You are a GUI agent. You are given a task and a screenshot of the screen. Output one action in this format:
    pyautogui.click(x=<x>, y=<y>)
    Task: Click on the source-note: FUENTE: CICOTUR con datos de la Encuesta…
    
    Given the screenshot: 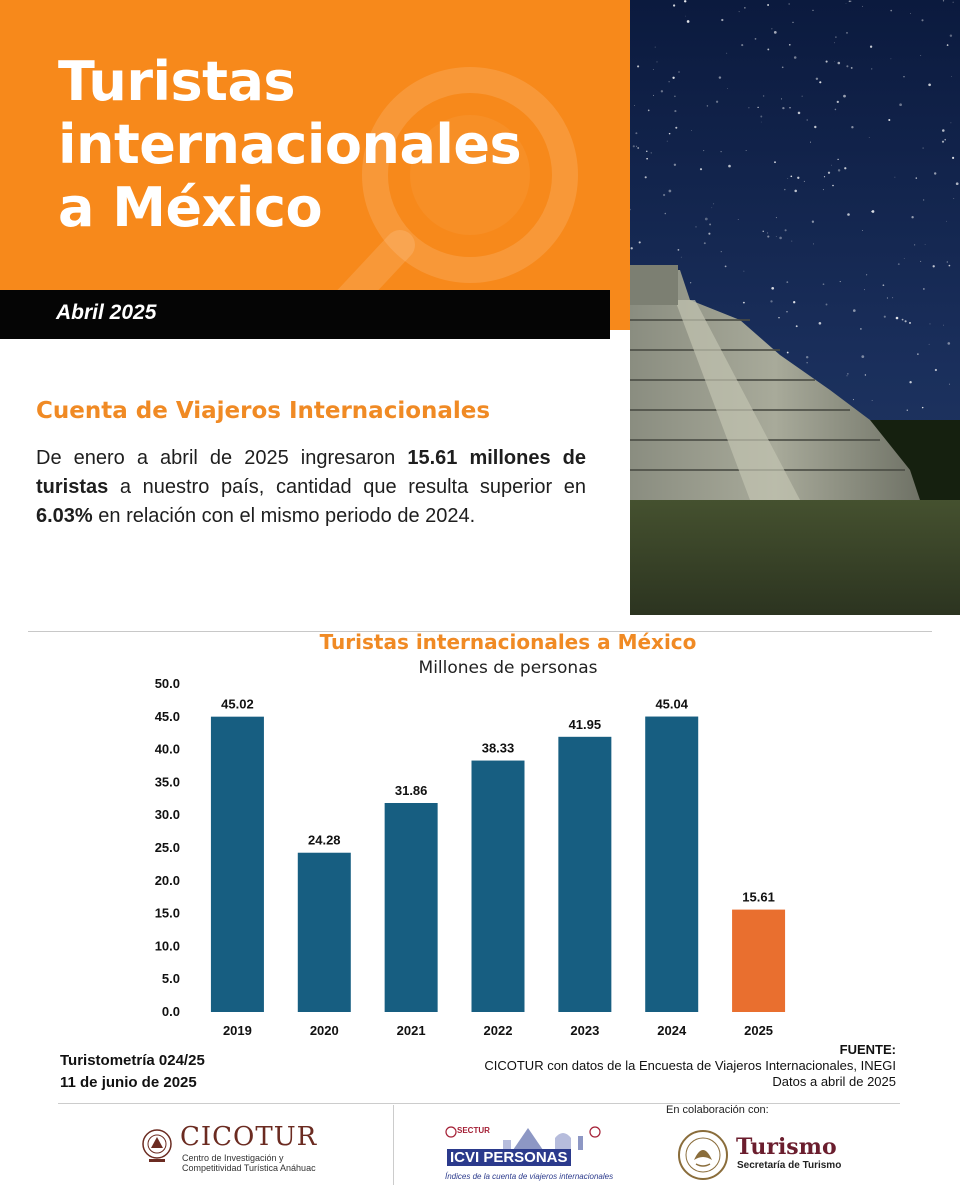 What is the action you would take?
    pyautogui.click(x=690, y=1066)
    